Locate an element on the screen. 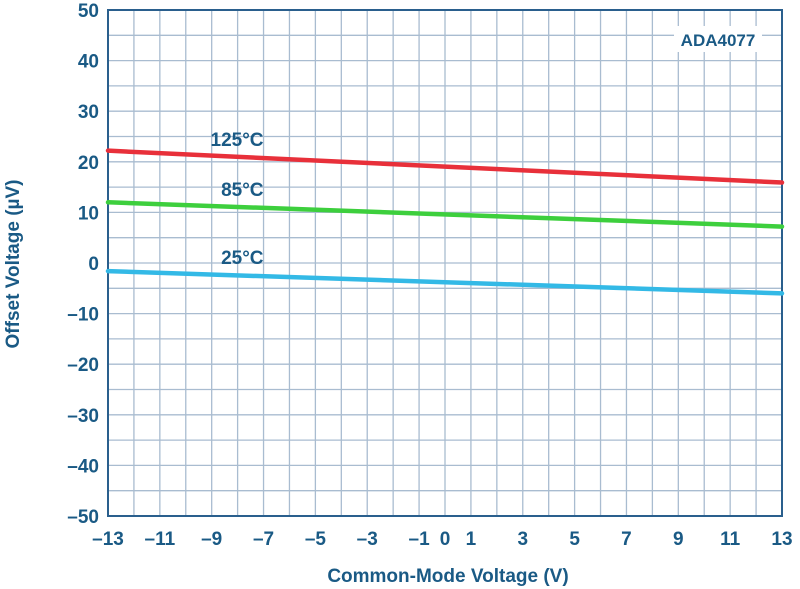 Image resolution: width=800 pixels, height=589 pixels. x-tick-label: –9 is located at coordinates (211, 539).